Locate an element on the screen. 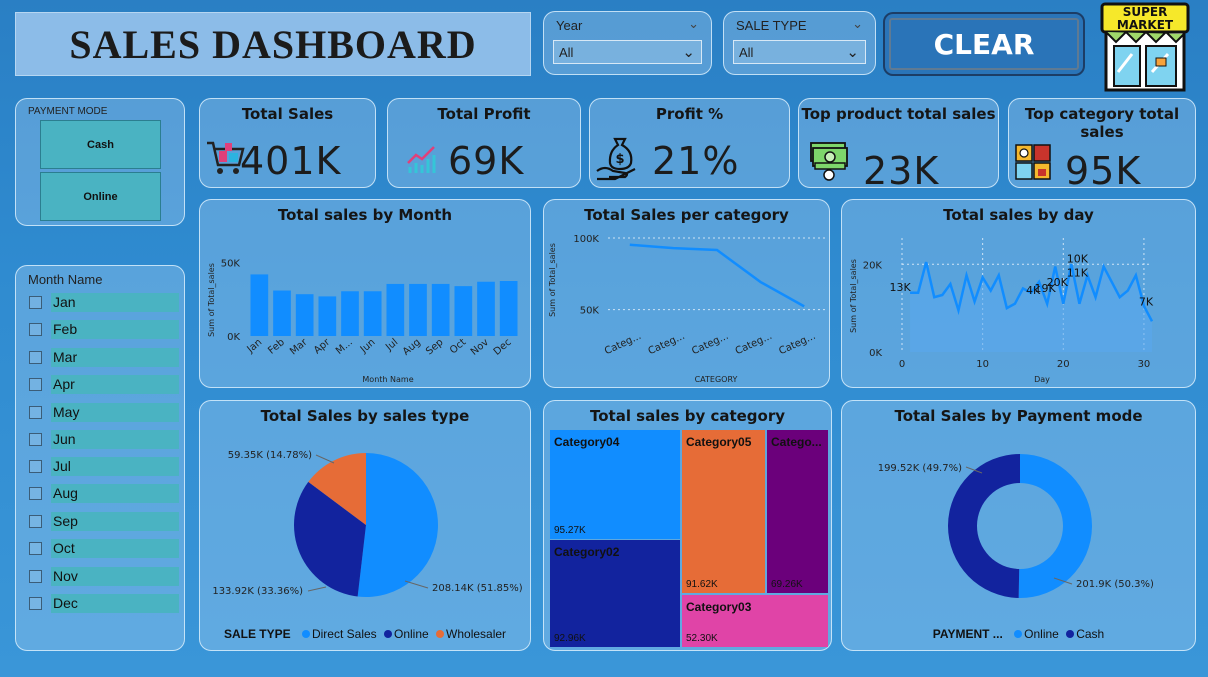  leader-line is located at coordinates (317, 589).